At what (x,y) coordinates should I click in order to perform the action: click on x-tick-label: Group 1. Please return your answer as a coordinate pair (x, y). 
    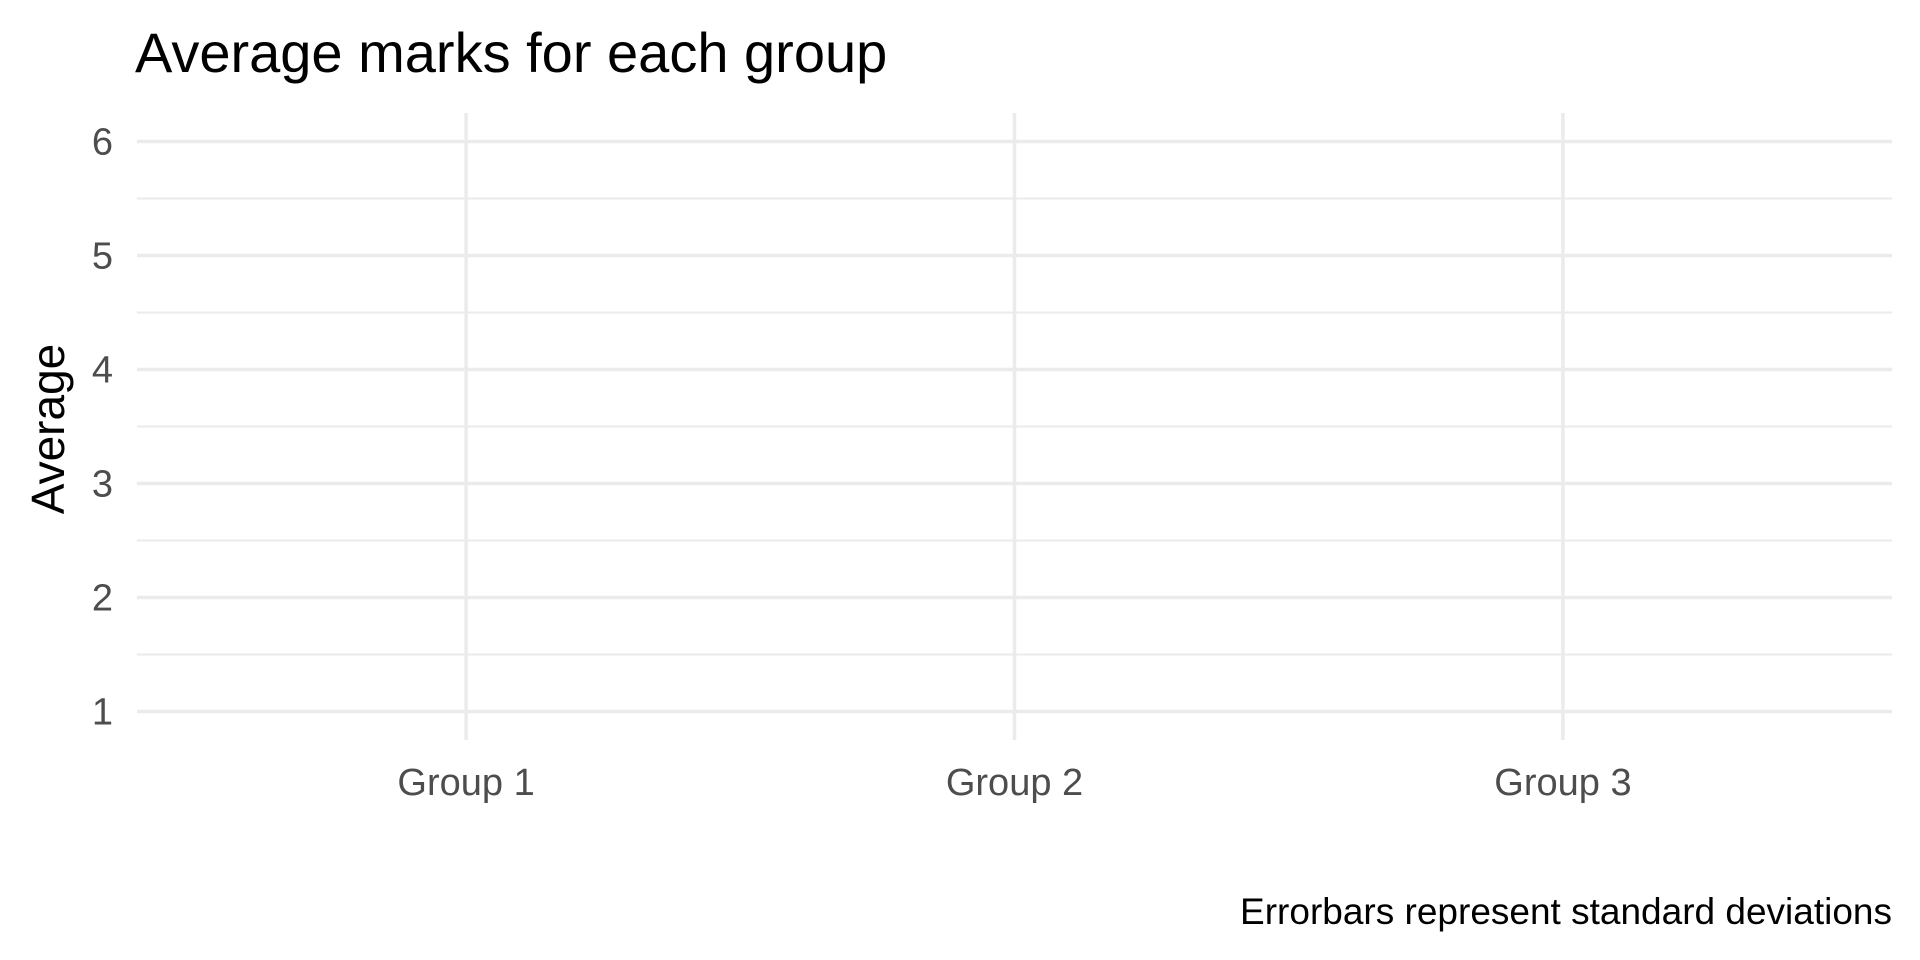
    Looking at the image, I should click on (465, 783).